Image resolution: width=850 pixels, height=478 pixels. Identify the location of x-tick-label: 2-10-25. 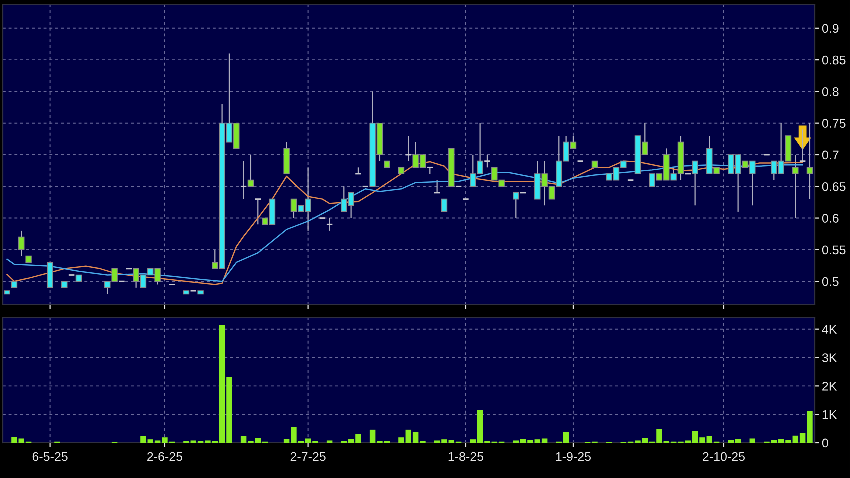
(724, 457).